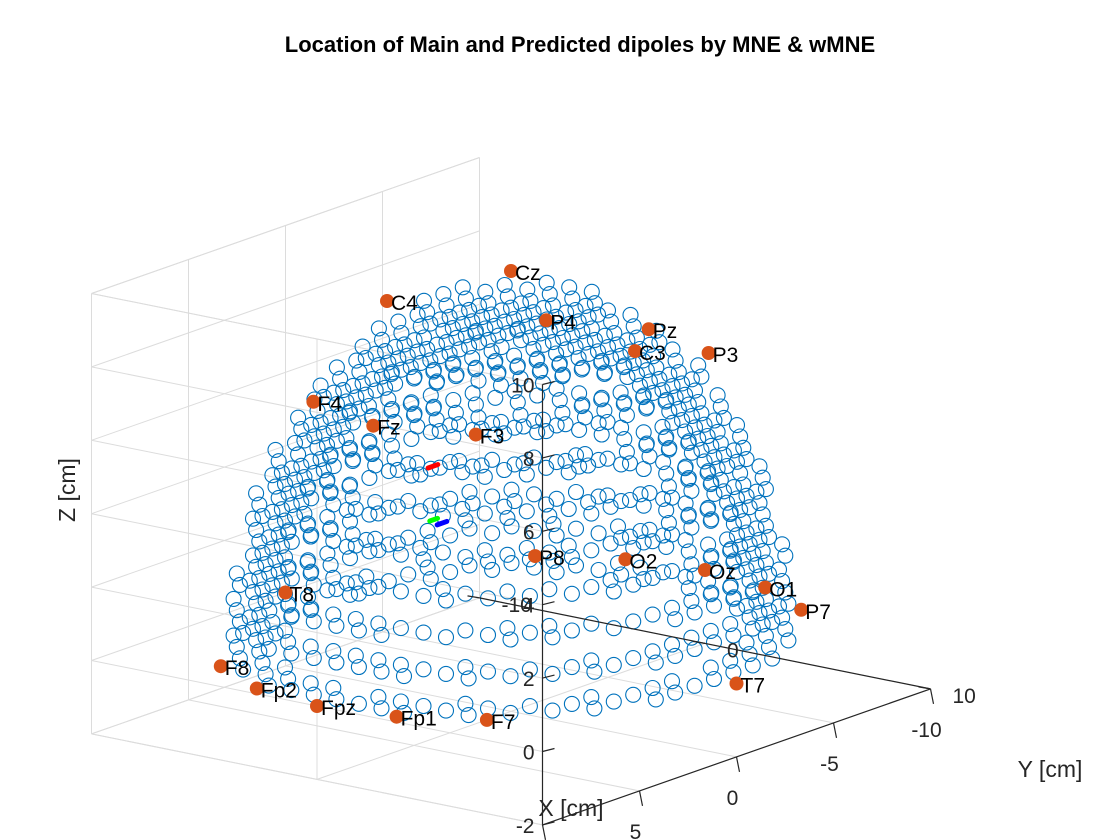  Describe the element at coordinates (548, 529) in the screenshot. I see `z-tick-mark` at that location.